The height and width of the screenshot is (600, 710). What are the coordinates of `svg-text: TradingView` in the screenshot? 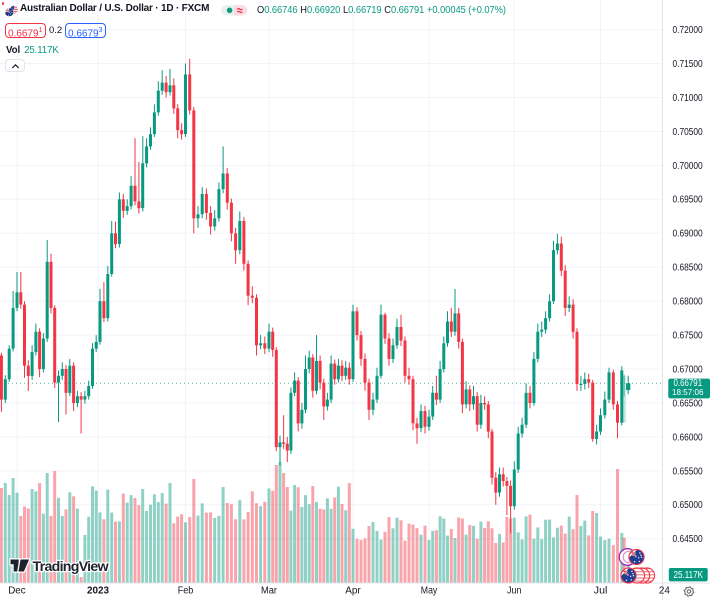 It's located at (71, 567).